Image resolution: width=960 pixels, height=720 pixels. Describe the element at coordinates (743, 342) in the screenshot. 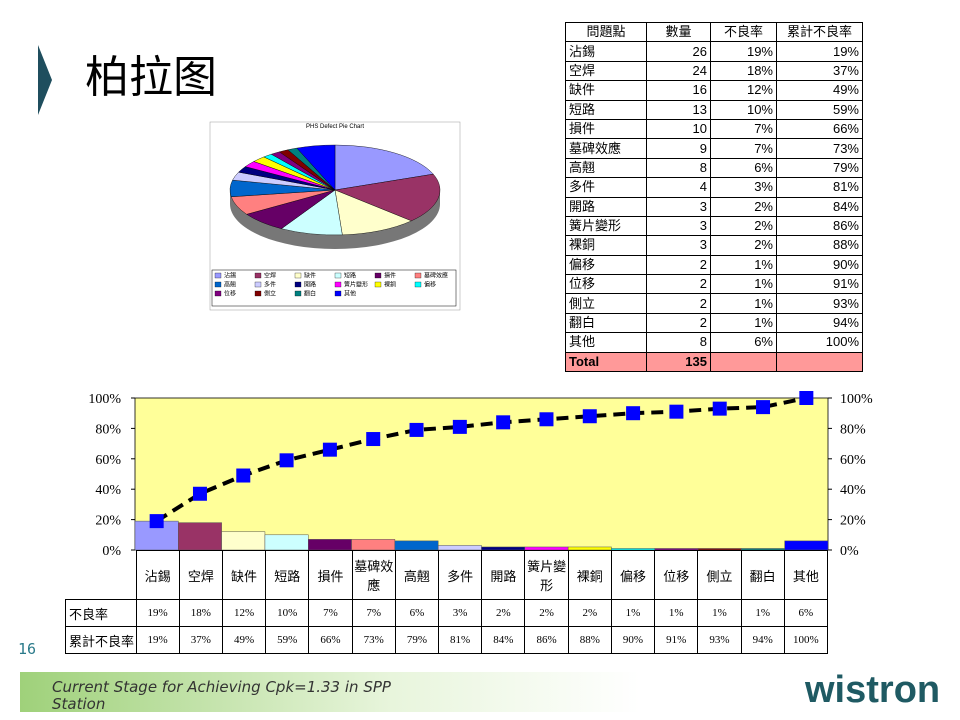

I see `table-cell: 6%` at that location.